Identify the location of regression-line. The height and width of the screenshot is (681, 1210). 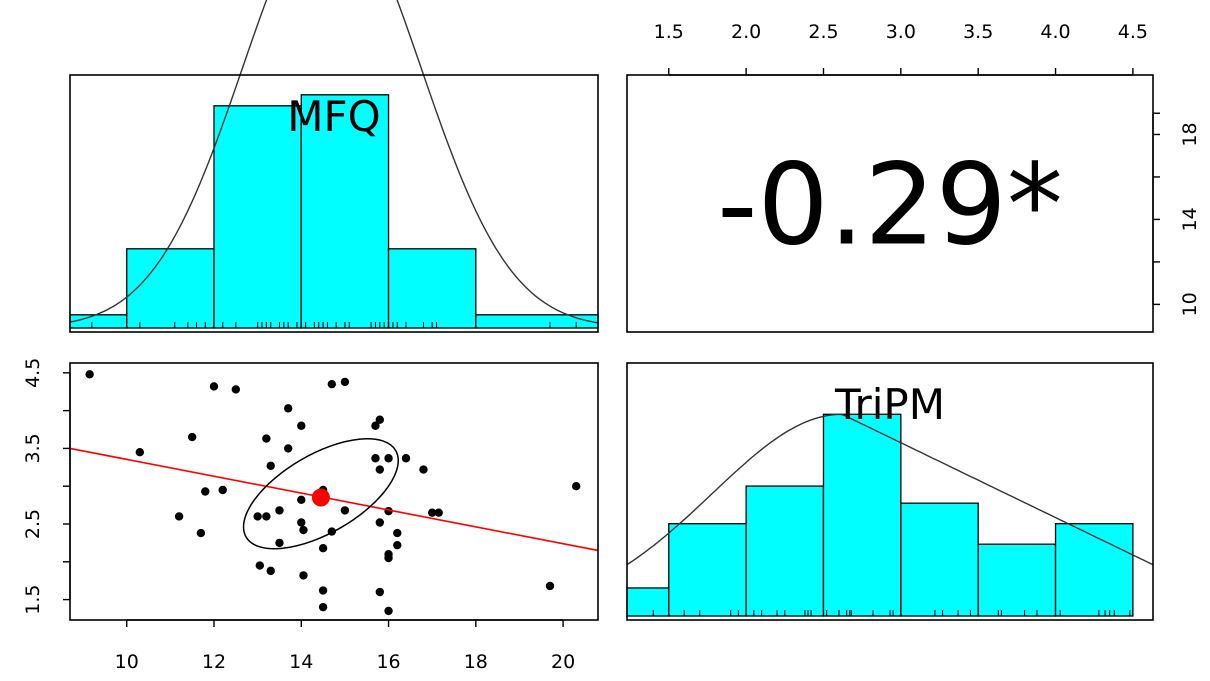
(334, 499).